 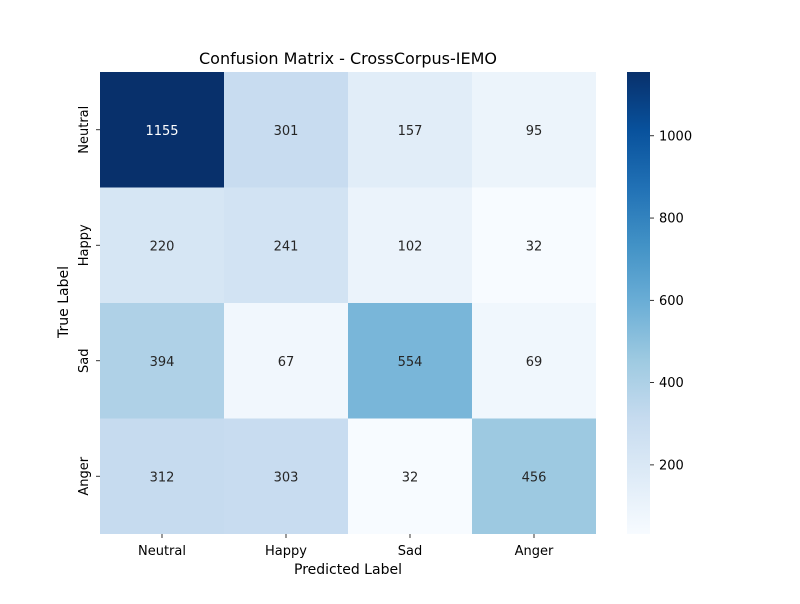 I want to click on cell-value-label: 95, so click(x=534, y=131).